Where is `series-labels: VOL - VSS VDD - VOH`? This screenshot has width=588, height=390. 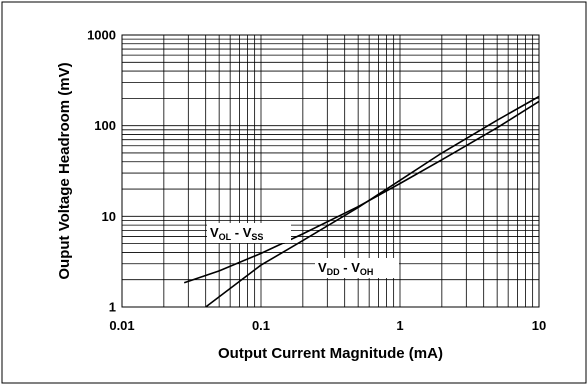
series-labels: VOL - VSS VDD - VOH is located at coordinates (303, 250).